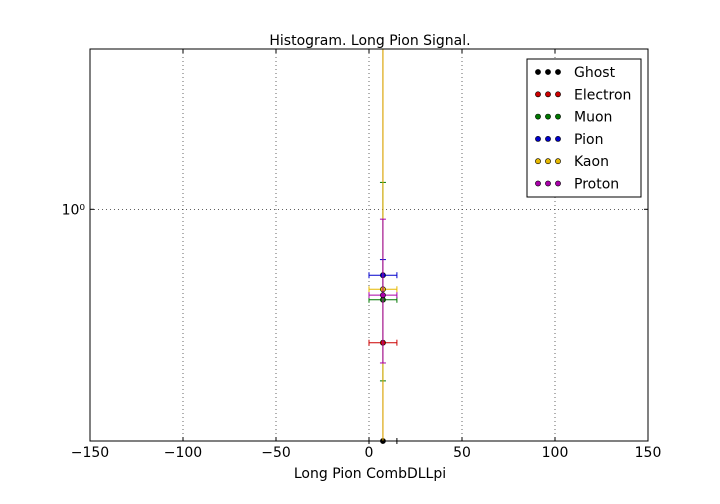 This screenshot has width=720, height=504. Describe the element at coordinates (383, 291) in the screenshot. I see `series-proton` at that location.